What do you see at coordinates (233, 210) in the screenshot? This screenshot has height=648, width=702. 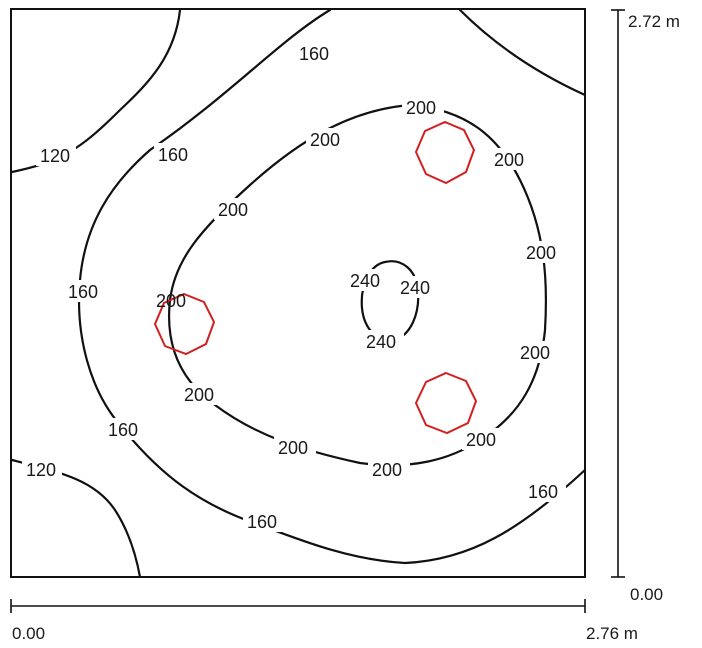 I see `label-200-mid-left: 200` at bounding box center [233, 210].